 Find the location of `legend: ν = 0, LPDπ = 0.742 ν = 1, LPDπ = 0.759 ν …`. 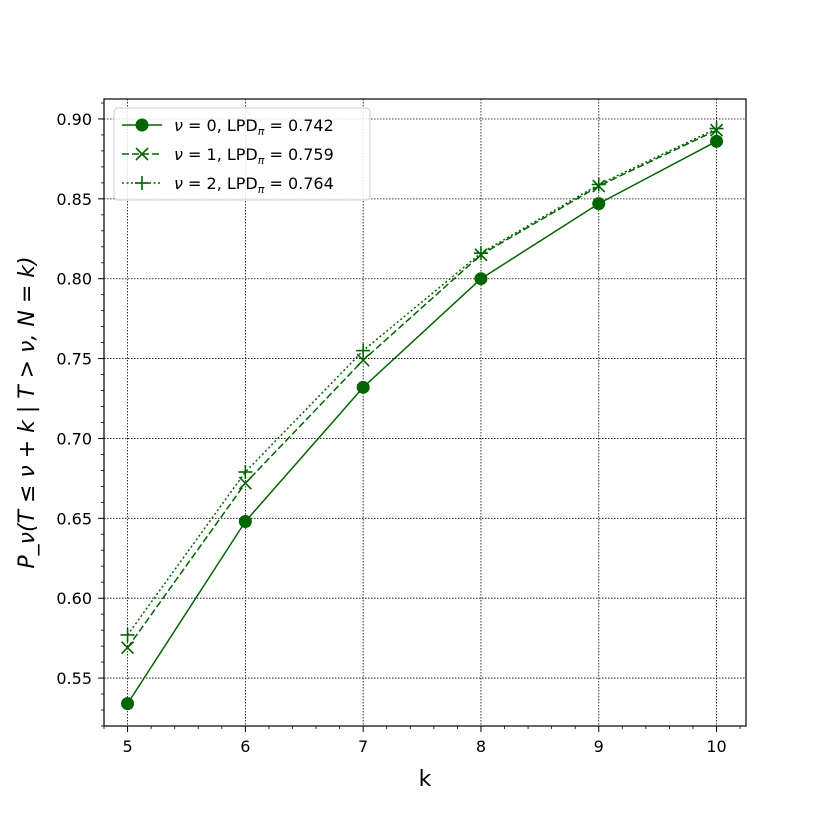

legend: ν = 0, LPDπ = 0.742 ν = 1, LPDπ = 0.759 ν … is located at coordinates (242, 154).